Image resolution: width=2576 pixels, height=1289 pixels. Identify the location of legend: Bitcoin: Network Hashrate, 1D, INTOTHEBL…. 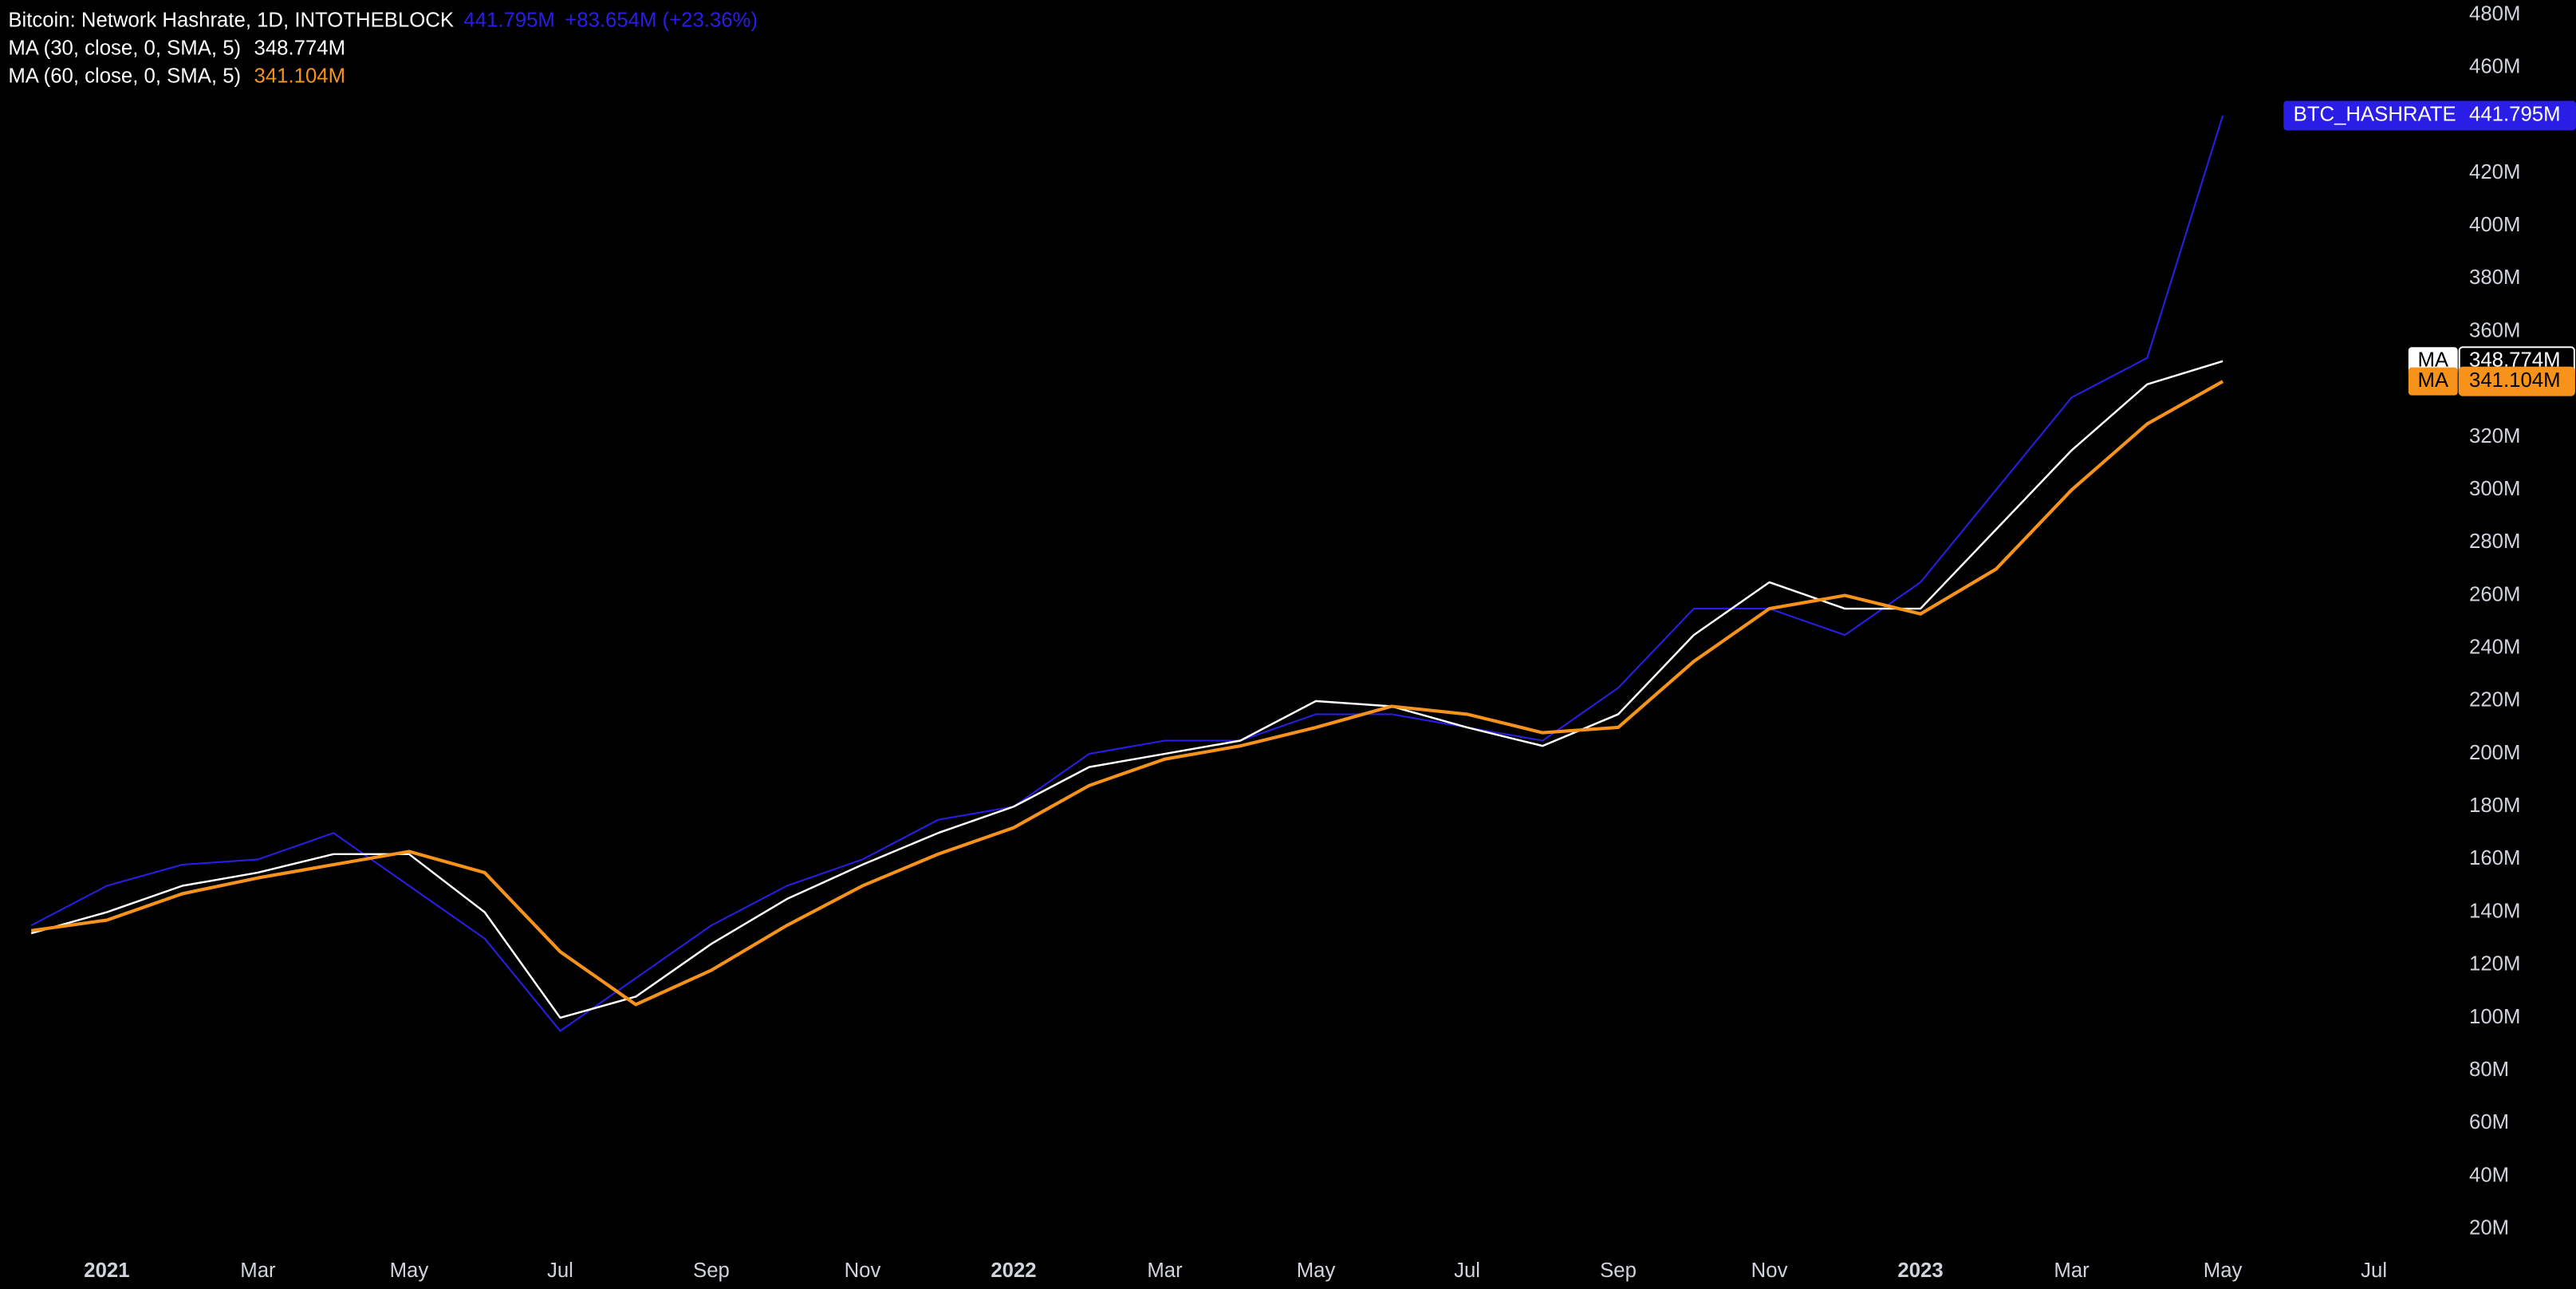
(383, 49).